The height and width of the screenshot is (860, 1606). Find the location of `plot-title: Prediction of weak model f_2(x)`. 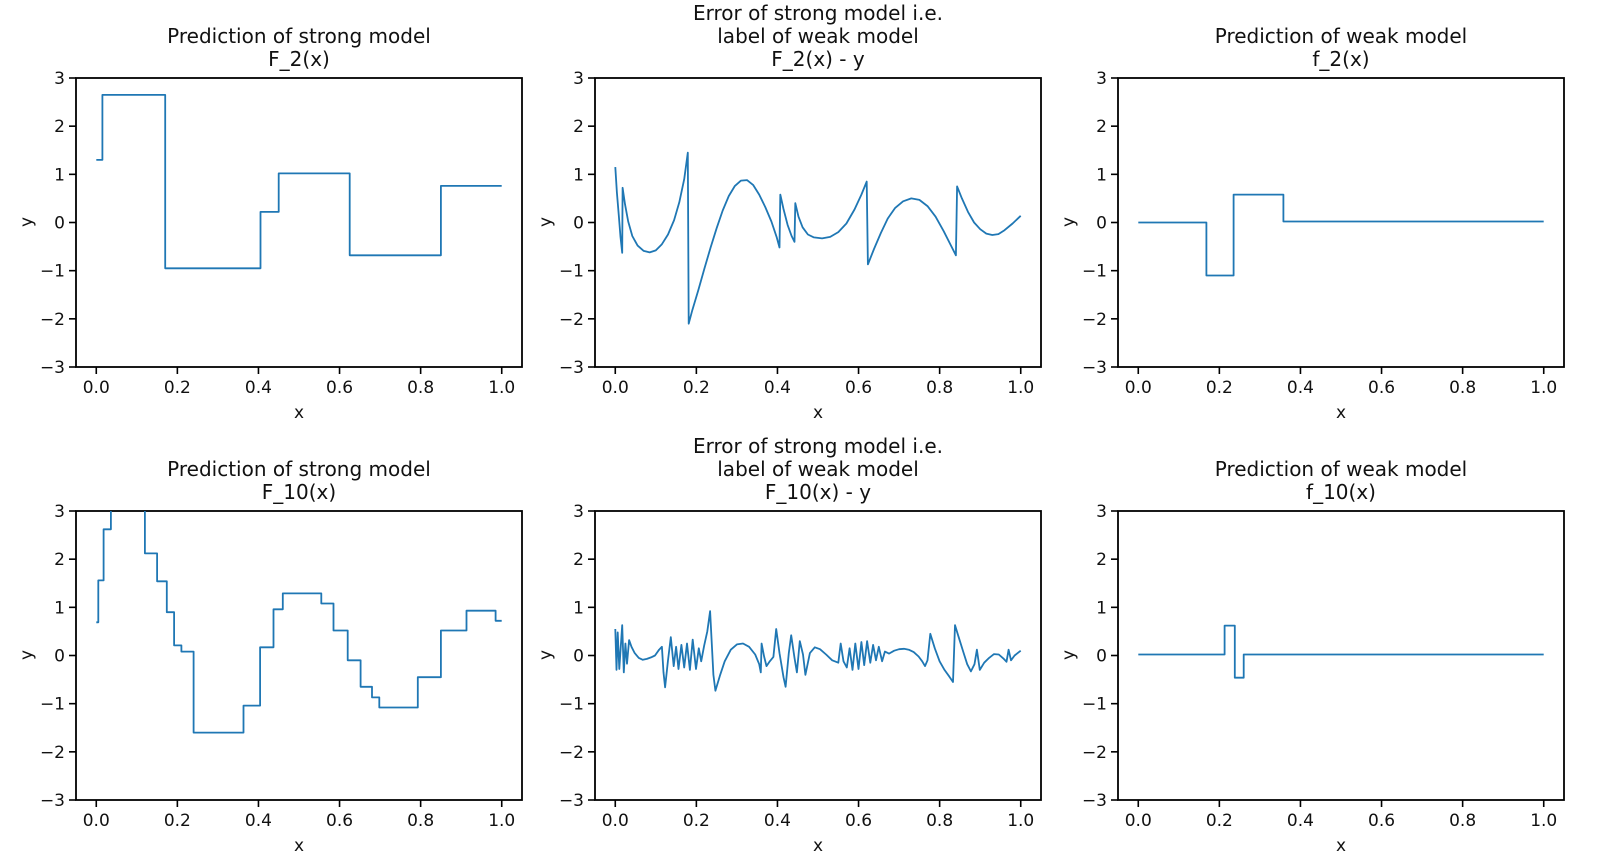

plot-title: Prediction of weak model f_2(x) is located at coordinates (1341, 48).